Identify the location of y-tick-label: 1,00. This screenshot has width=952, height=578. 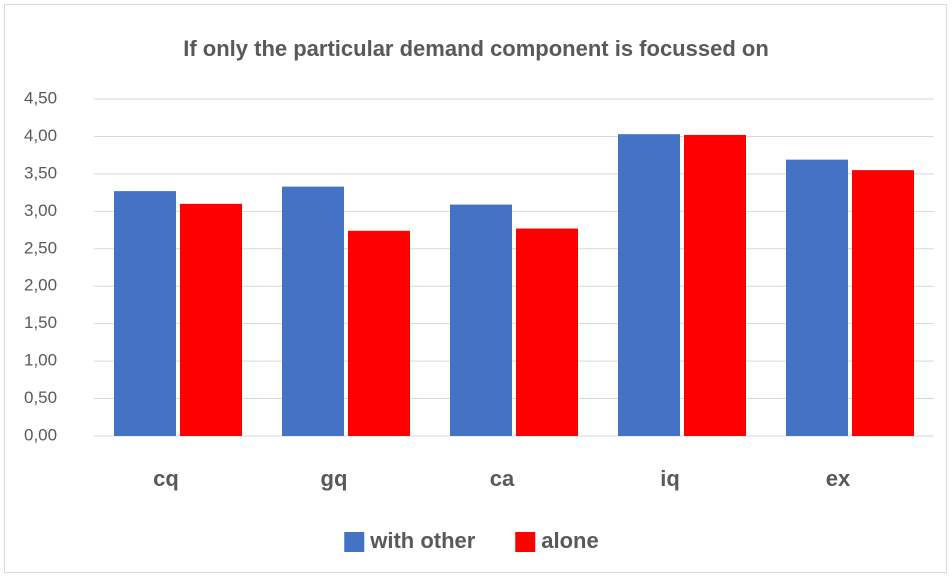
(40, 360).